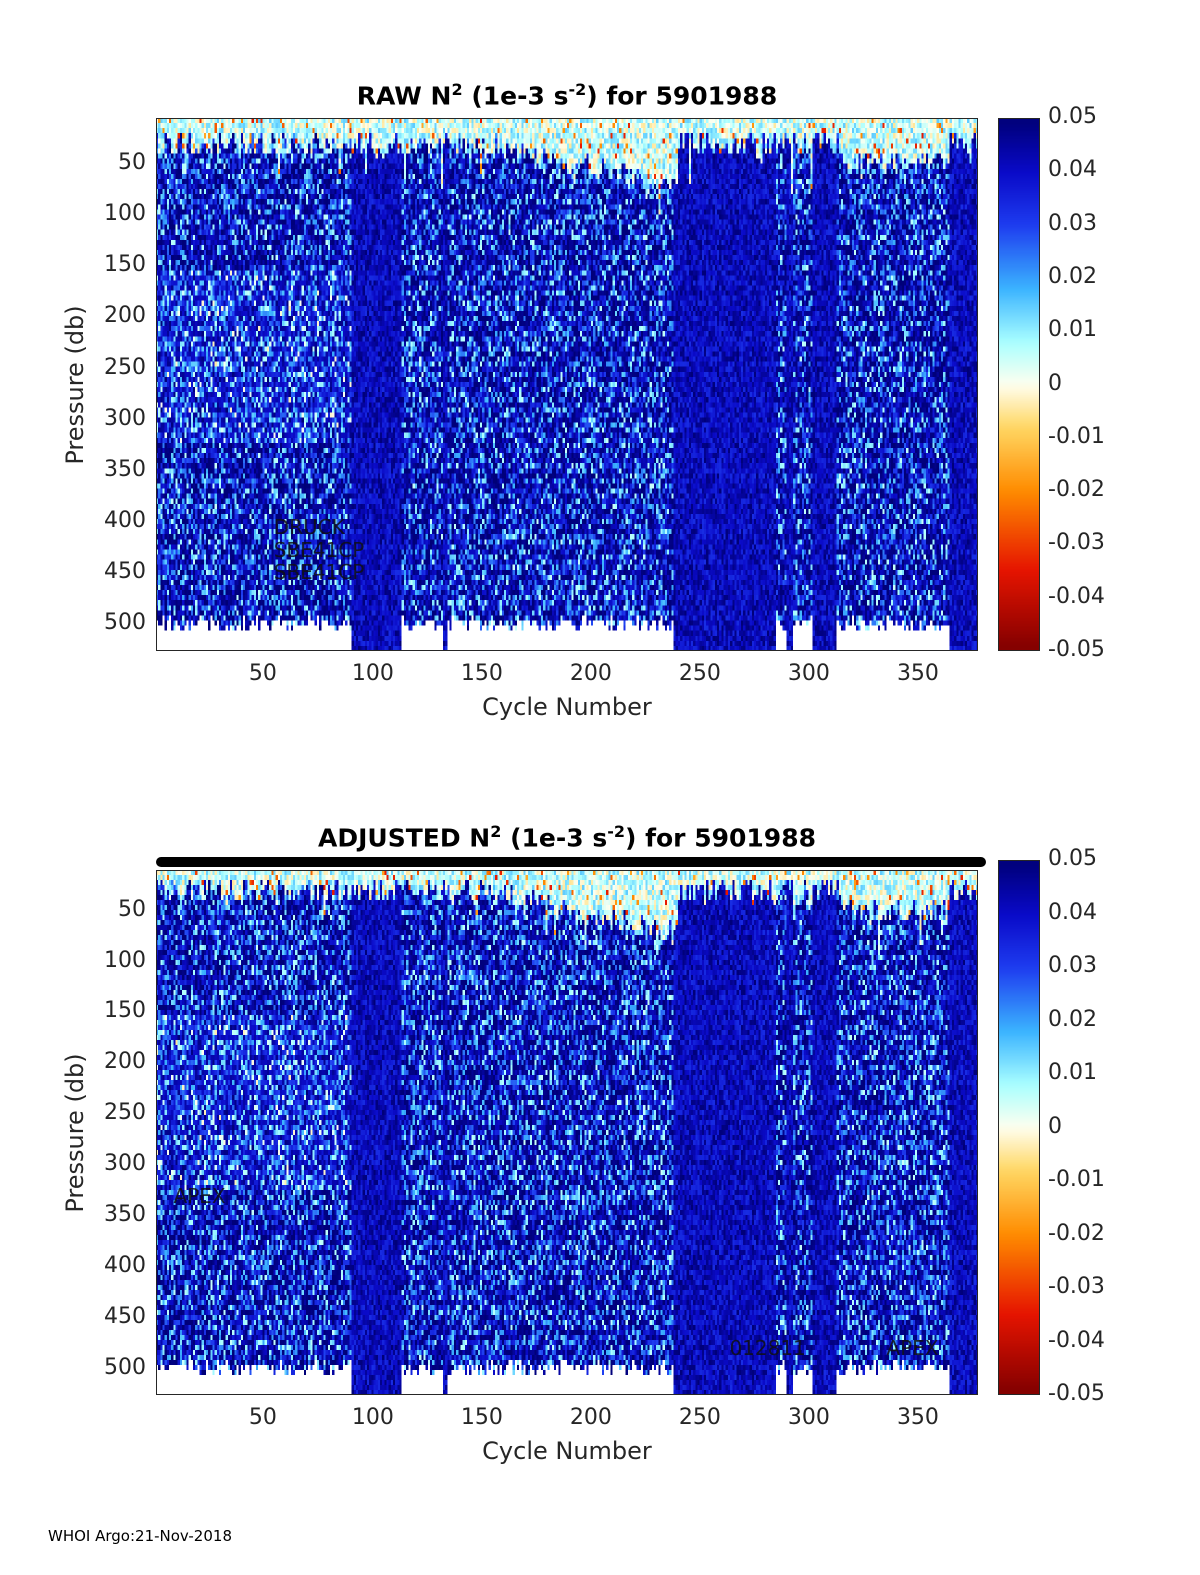  What do you see at coordinates (309, 527) in the screenshot?
I see `sensor-annotation: DRUCK` at bounding box center [309, 527].